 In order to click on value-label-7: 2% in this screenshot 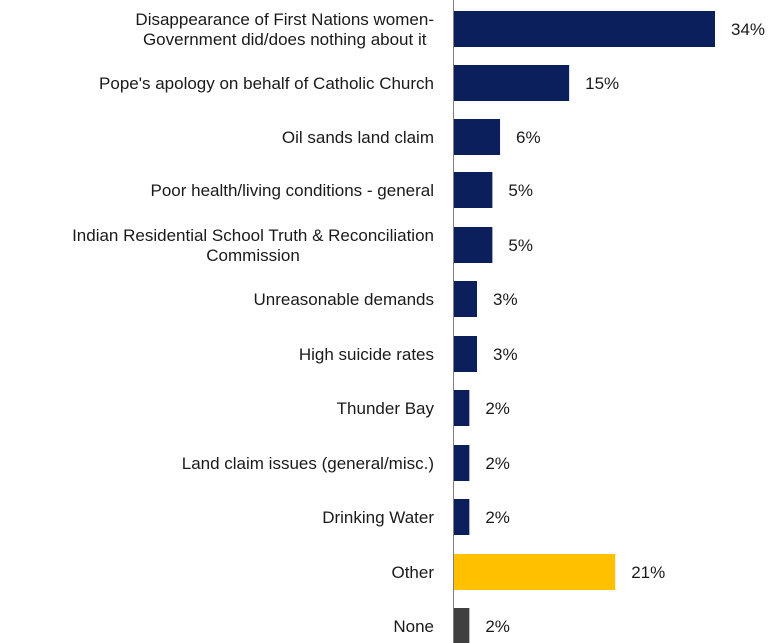, I will do `click(497, 408)`.